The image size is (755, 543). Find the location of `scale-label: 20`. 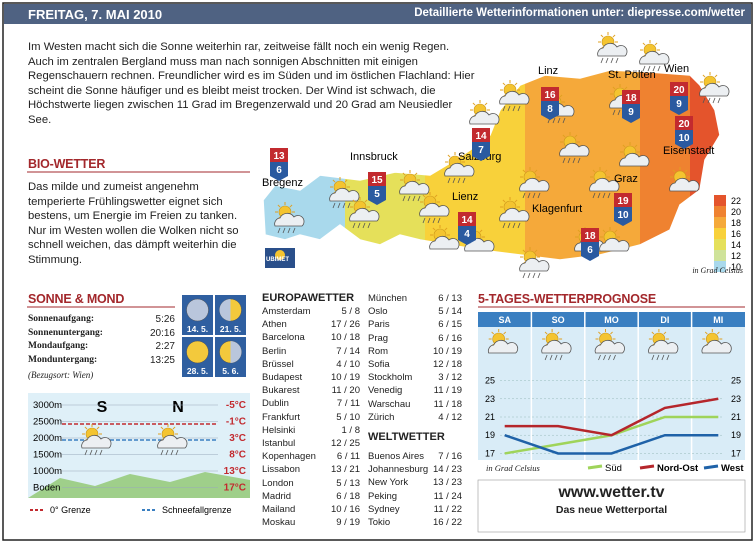

scale-label: 20 is located at coordinates (736, 212).